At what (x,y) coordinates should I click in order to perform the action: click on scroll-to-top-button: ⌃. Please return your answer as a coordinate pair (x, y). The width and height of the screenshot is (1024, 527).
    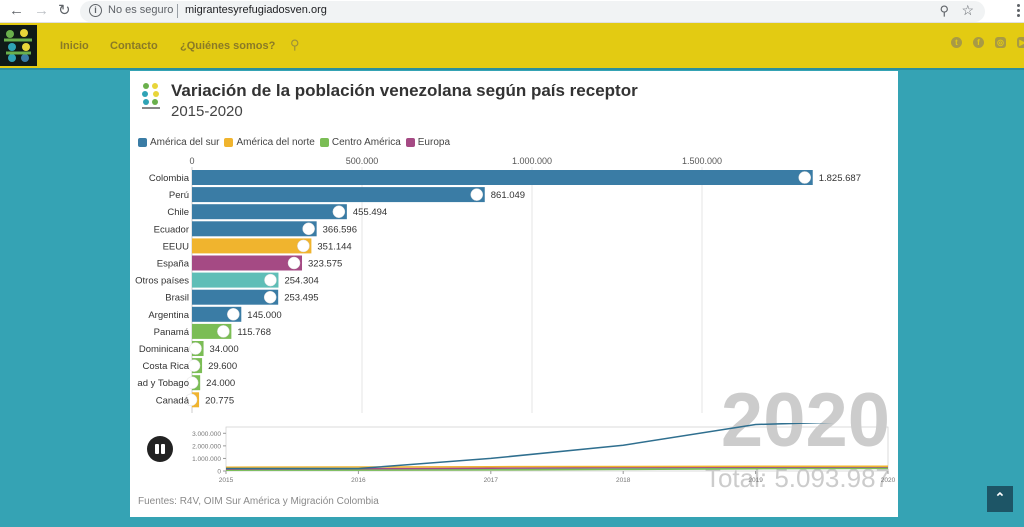
    Looking at the image, I should click on (1000, 499).